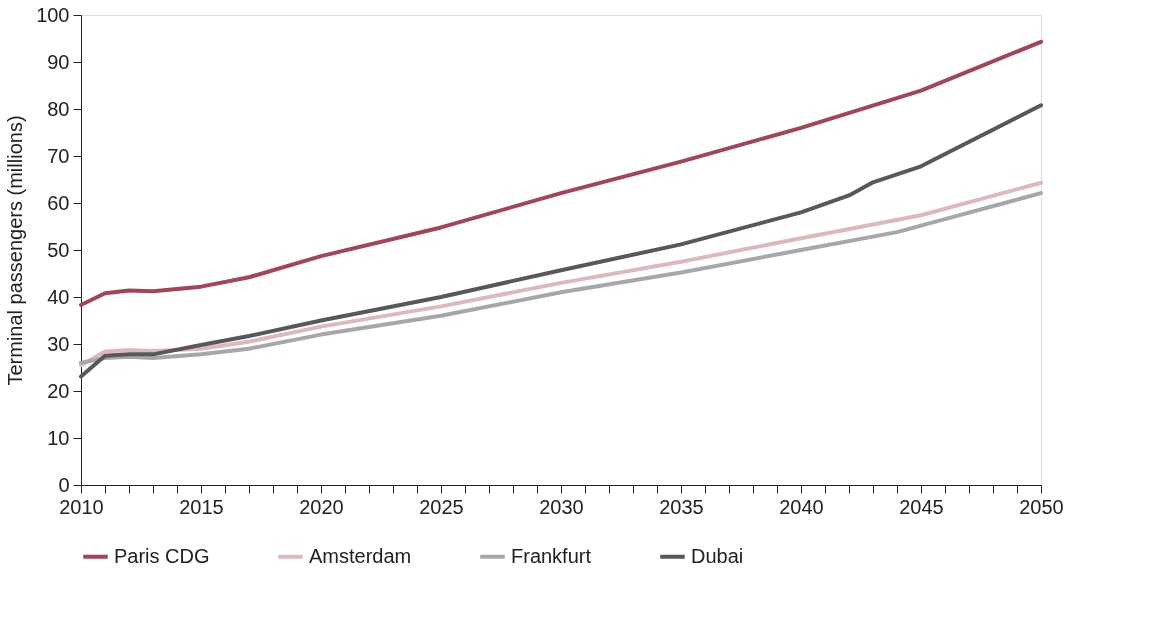  Describe the element at coordinates (551, 555) in the screenshot. I see `legend-label: Frankfurt` at that location.